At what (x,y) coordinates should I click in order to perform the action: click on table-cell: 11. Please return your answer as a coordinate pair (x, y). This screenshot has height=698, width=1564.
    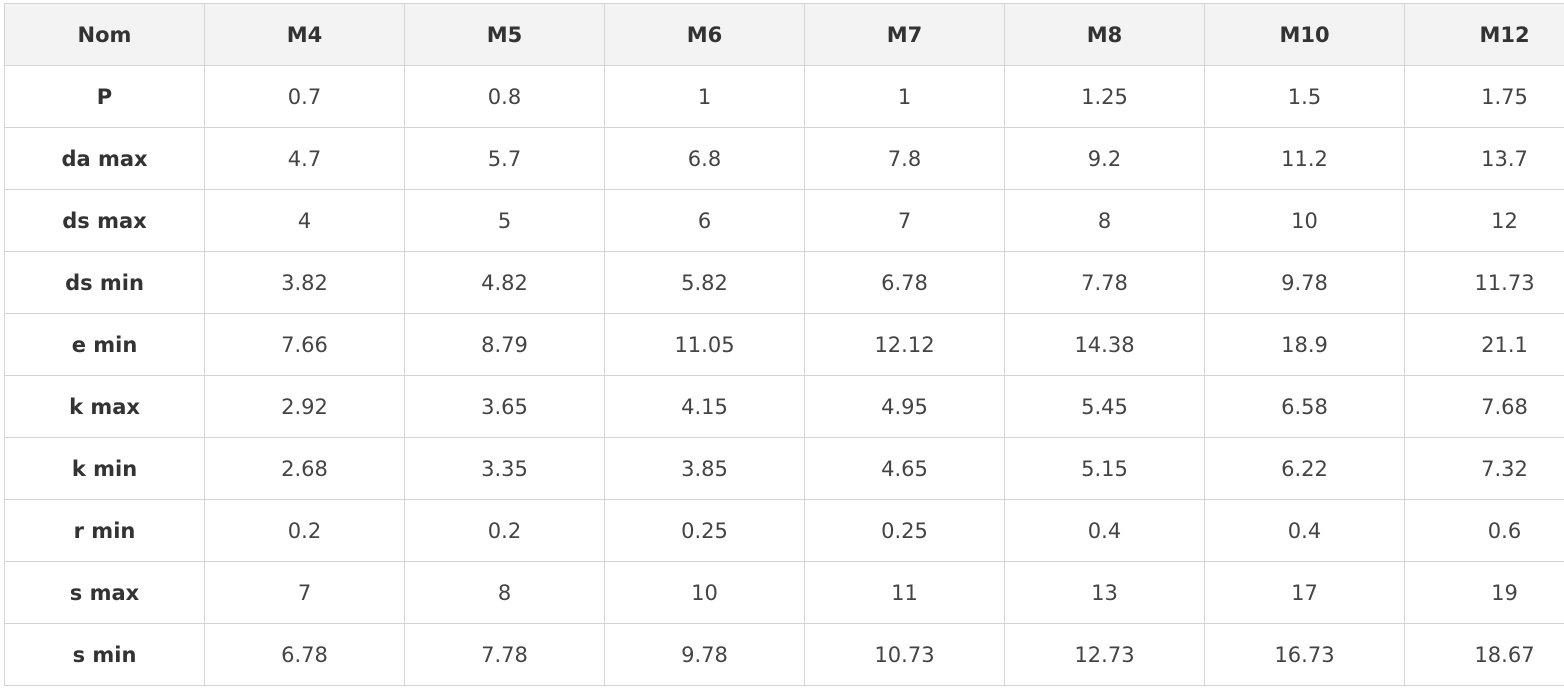
    Looking at the image, I should click on (904, 592).